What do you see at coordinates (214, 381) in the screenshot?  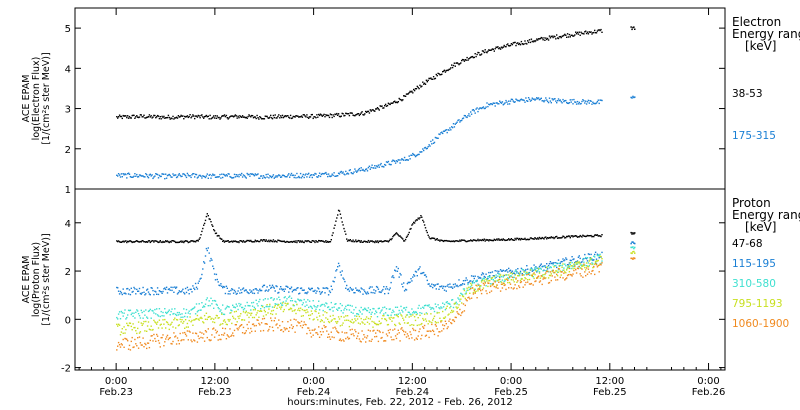 I see `x-tick-time-label: 12:00` at bounding box center [214, 381].